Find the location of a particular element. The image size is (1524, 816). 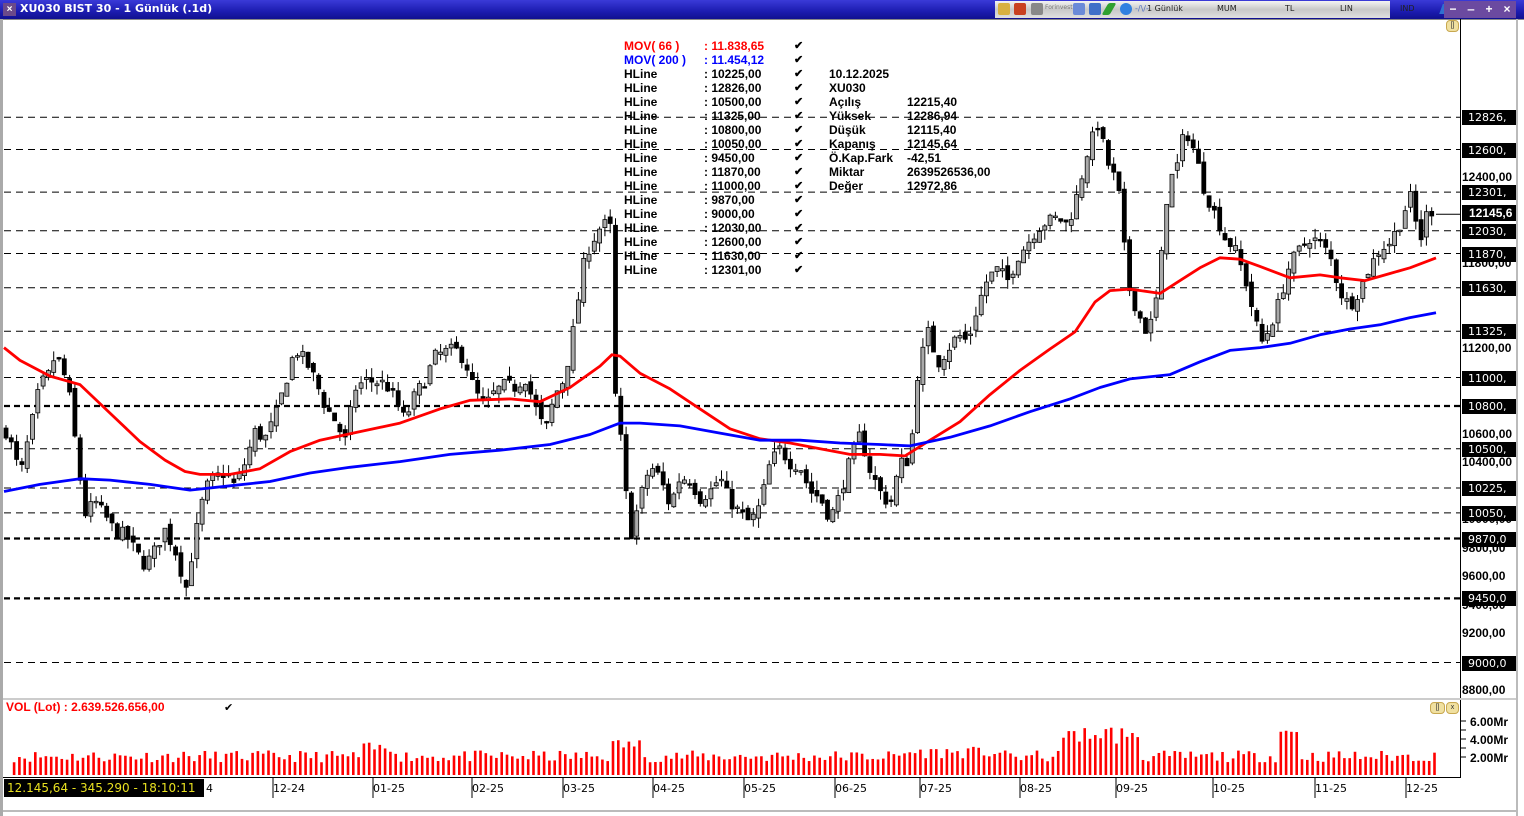

indicator-label: IND is located at coordinates (1407, 8).